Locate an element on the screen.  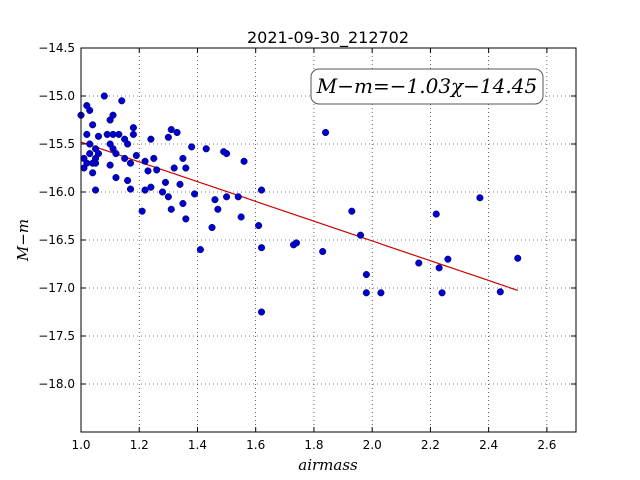
chart-title: 2021-09-30_212702 is located at coordinates (328, 38).